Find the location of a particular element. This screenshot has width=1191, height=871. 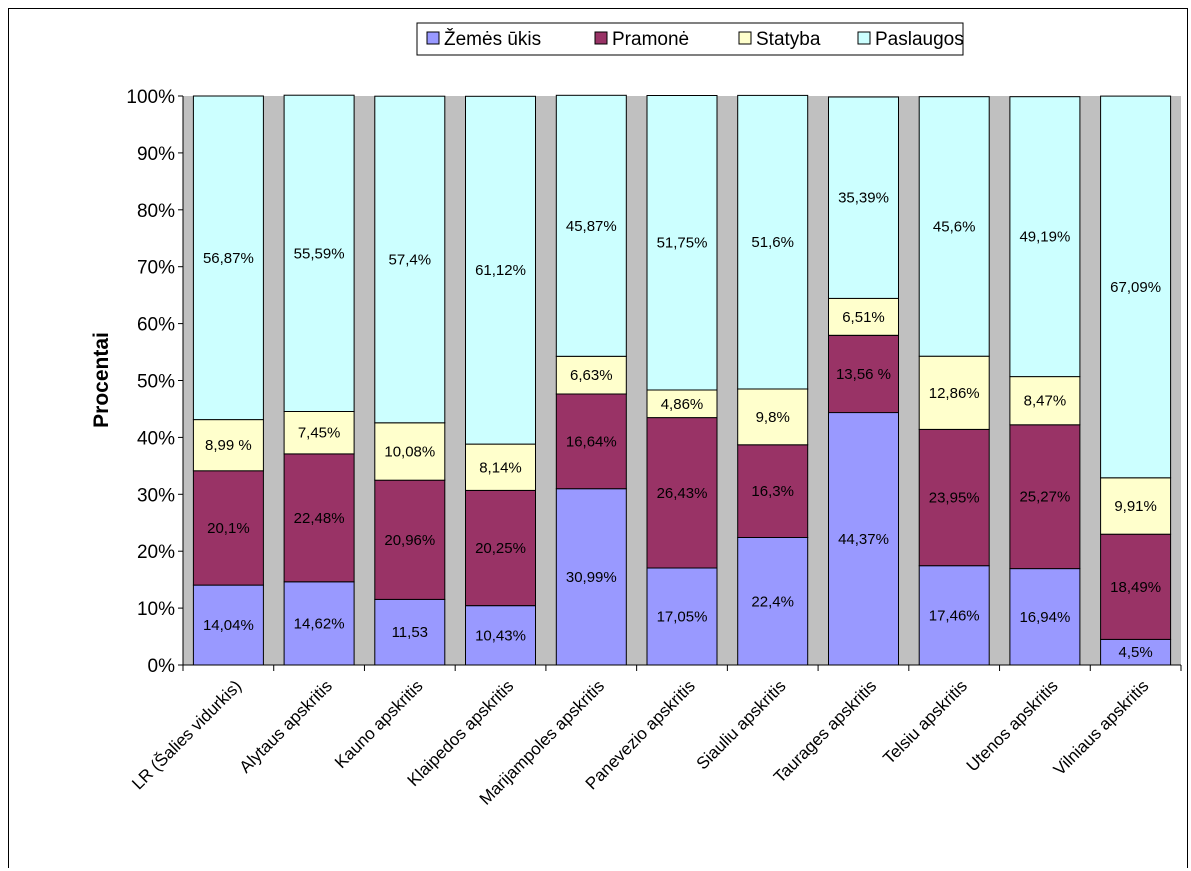

data-label: 26,43% is located at coordinates (682, 493).